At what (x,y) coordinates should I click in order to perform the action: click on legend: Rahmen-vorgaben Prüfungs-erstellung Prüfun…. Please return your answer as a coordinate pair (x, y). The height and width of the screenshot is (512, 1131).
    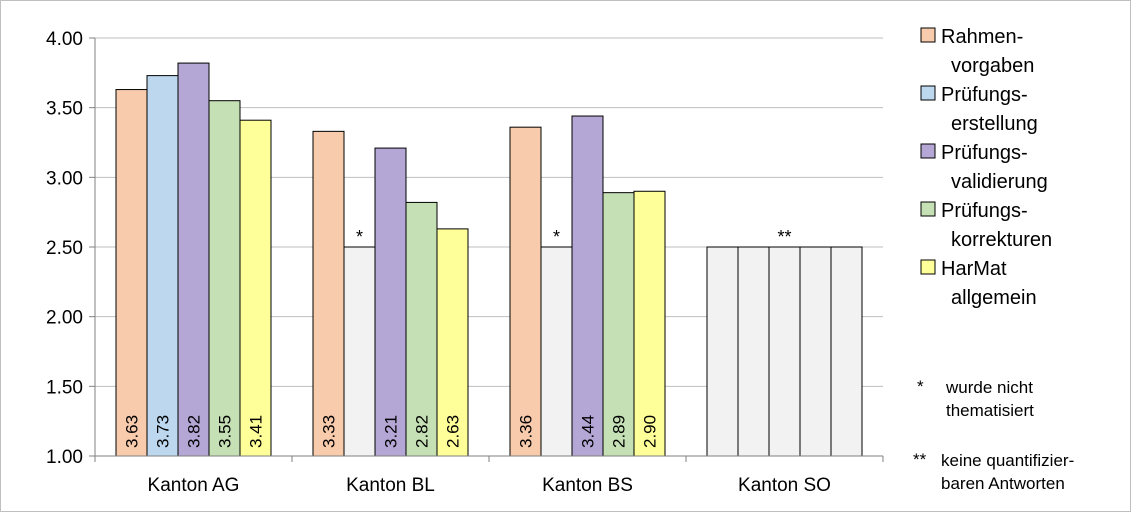
    Looking at the image, I should click on (986, 167).